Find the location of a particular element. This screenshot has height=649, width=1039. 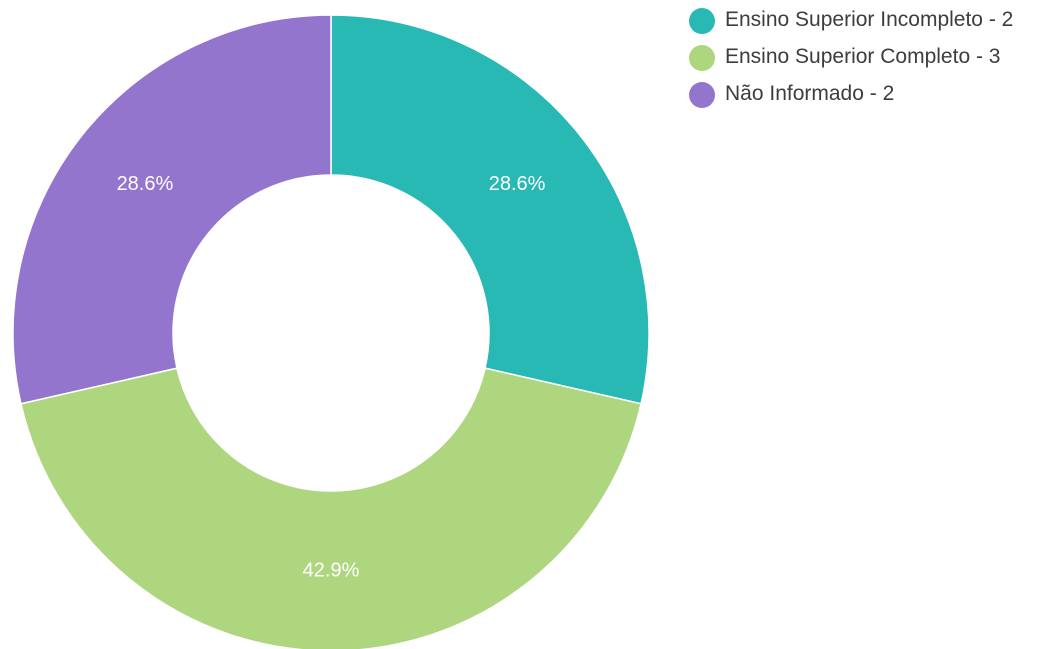

legend-item-ensino-superior-completo: Ensino Superior Completo - 3 is located at coordinates (861, 58).